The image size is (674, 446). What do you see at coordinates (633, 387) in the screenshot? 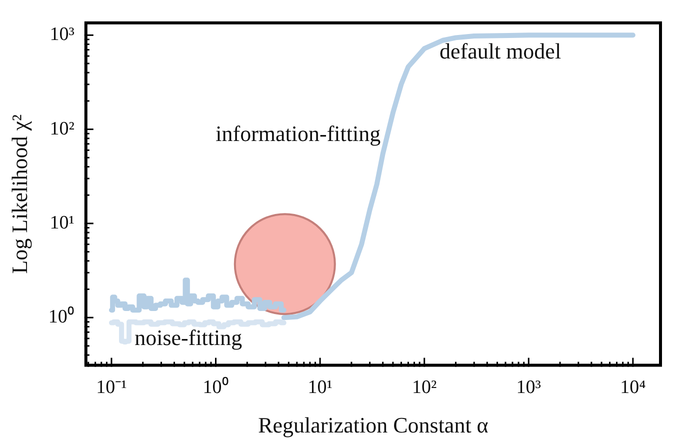
I see `x-tick-label: 10⁴` at bounding box center [633, 387].